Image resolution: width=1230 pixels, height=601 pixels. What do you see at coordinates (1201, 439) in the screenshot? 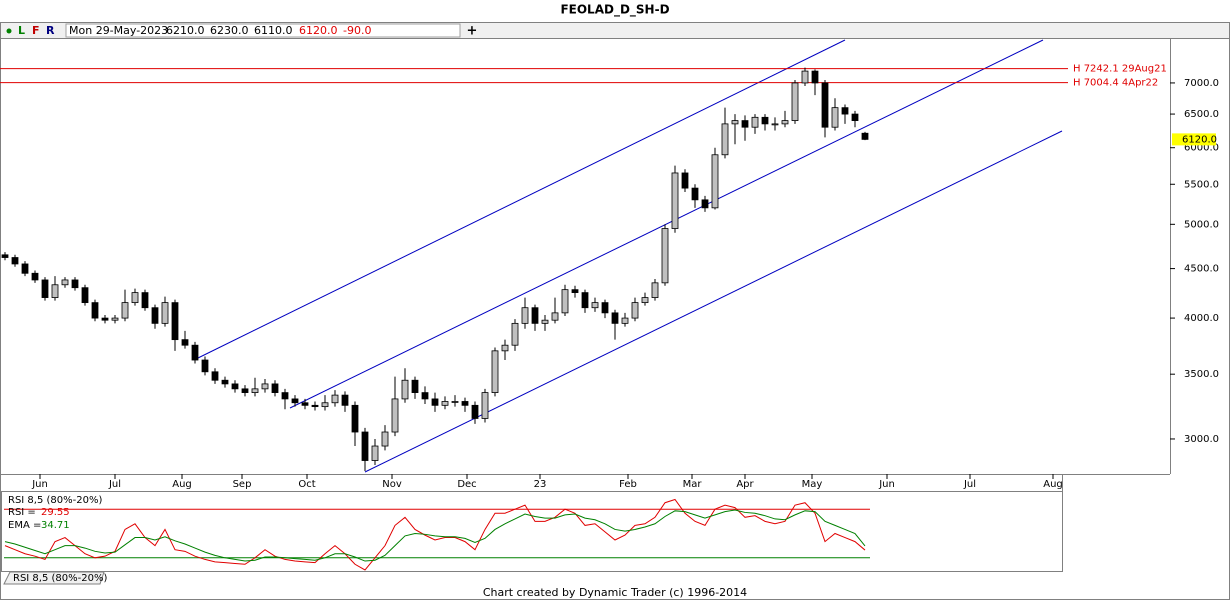
I see `y-tick-label: 3000.0` at bounding box center [1201, 439].